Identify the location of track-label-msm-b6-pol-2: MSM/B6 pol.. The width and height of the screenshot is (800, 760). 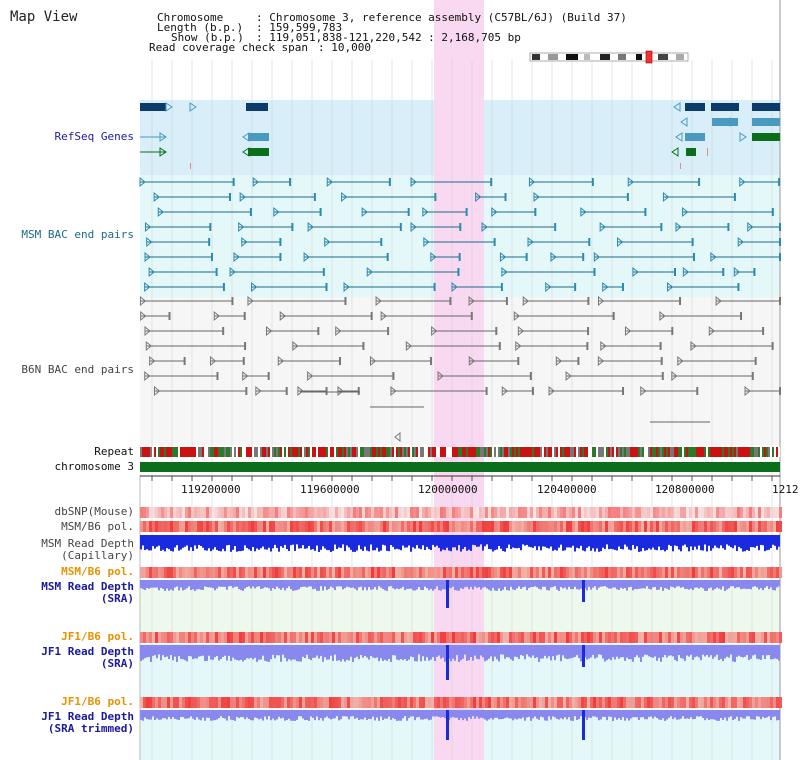
(97, 571).